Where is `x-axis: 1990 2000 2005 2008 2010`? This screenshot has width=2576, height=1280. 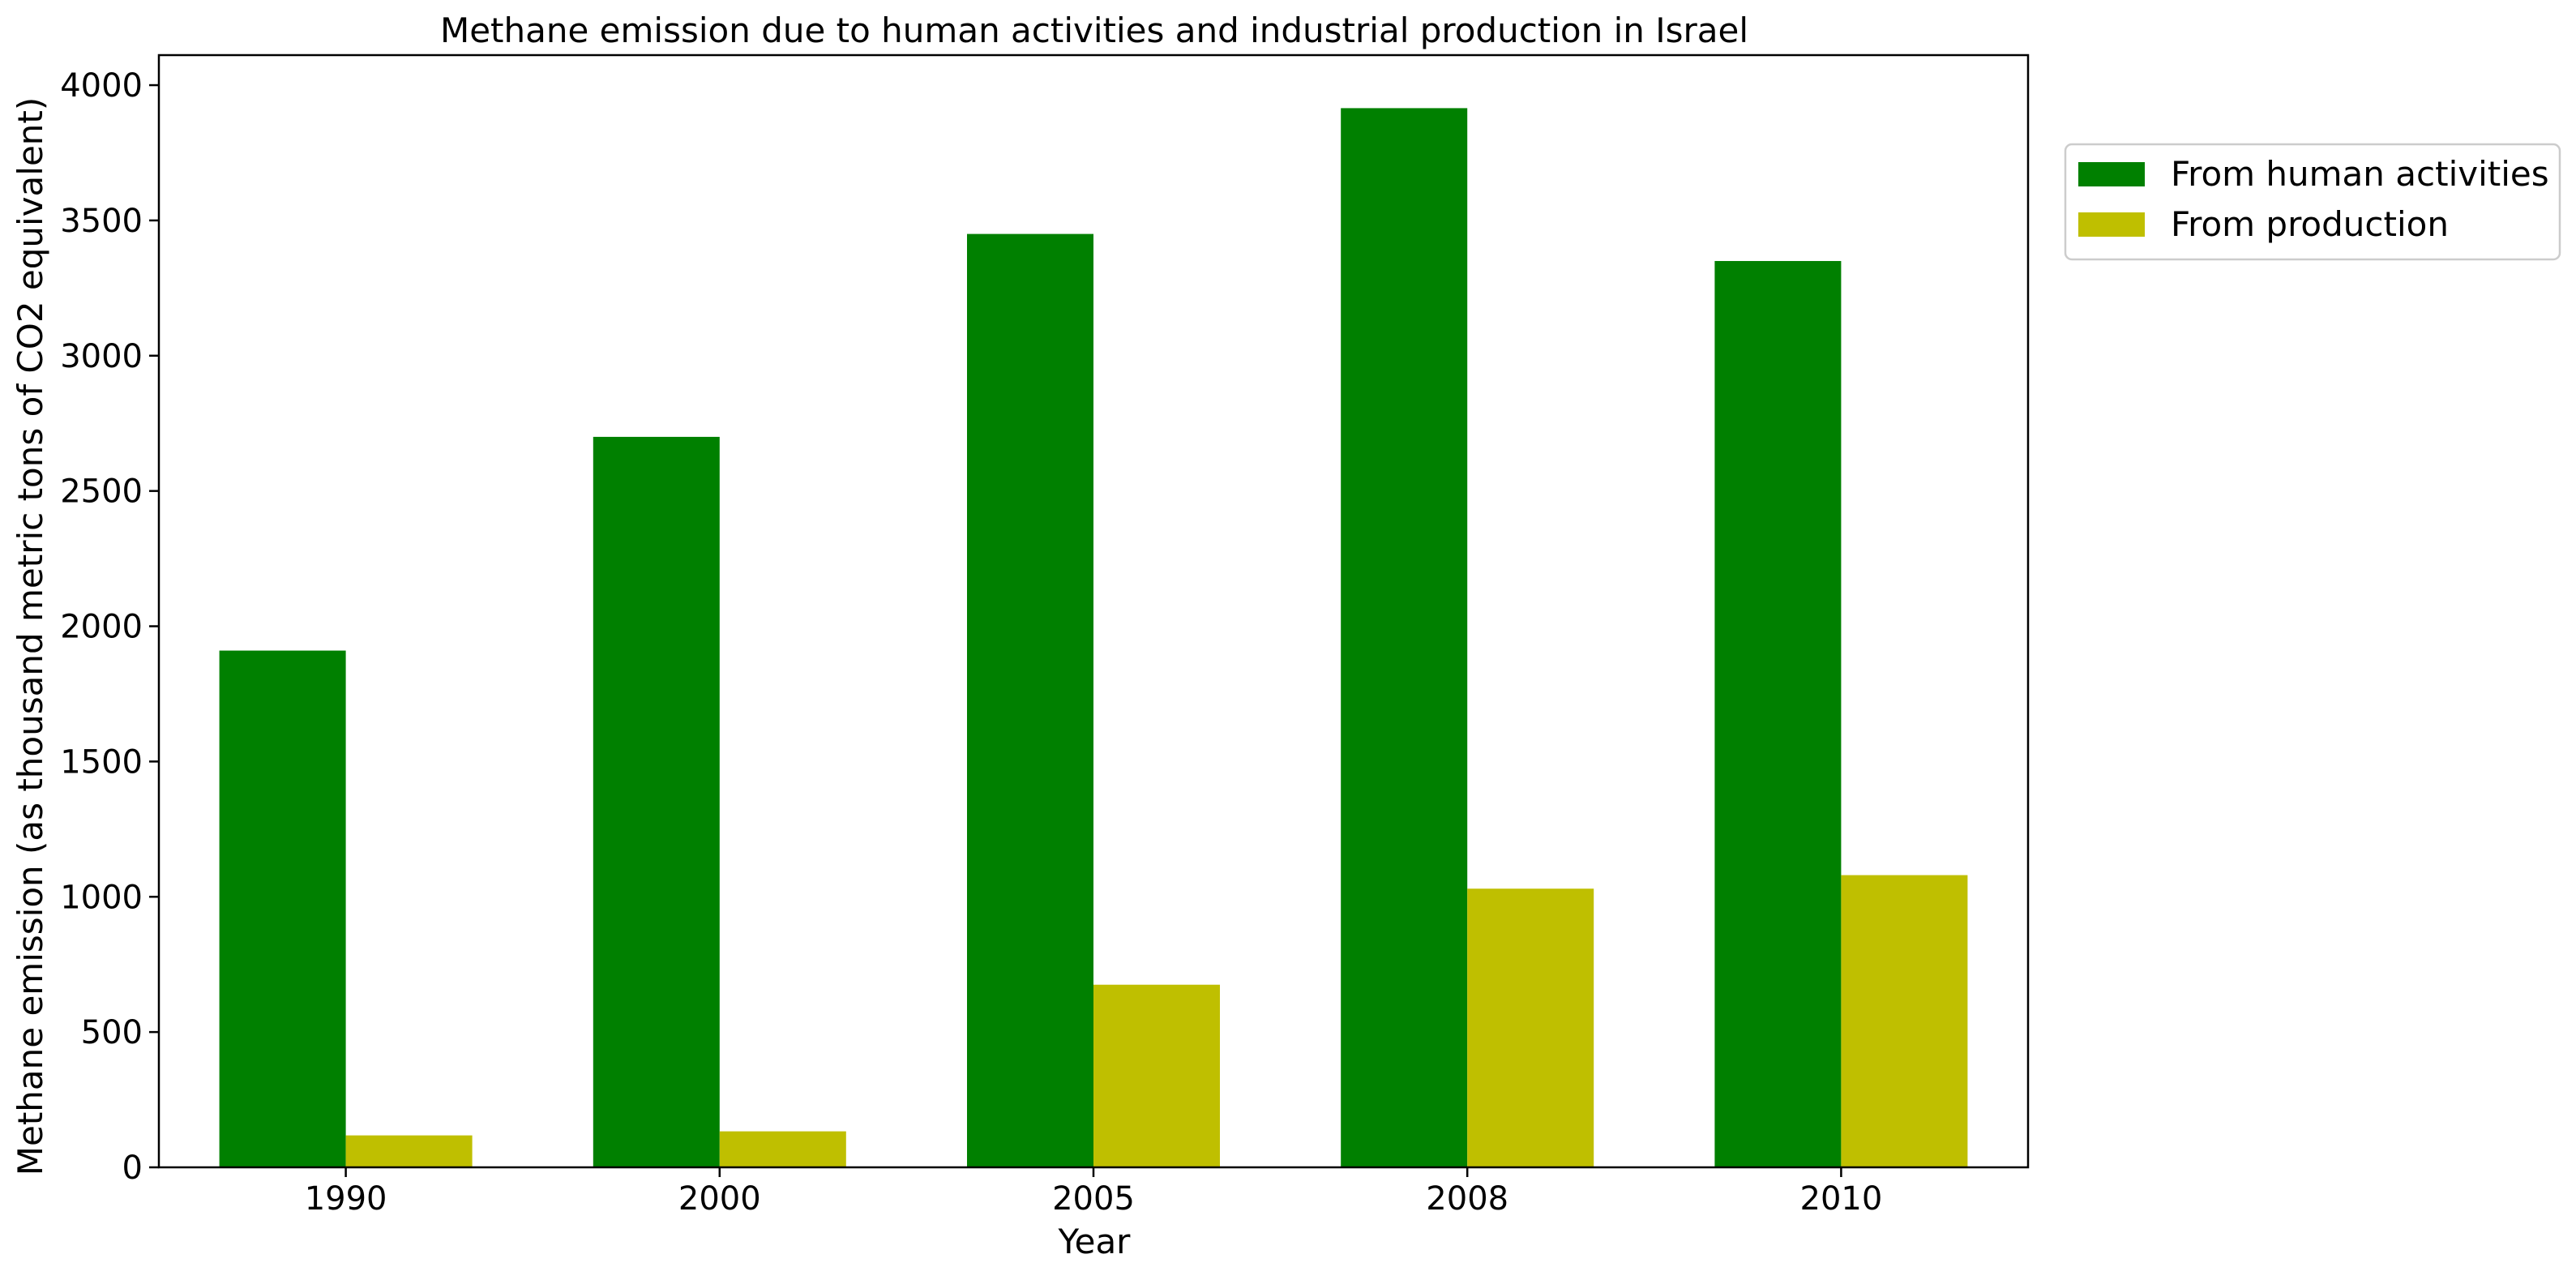 x-axis: 1990 2000 2005 2008 2010 is located at coordinates (1094, 1192).